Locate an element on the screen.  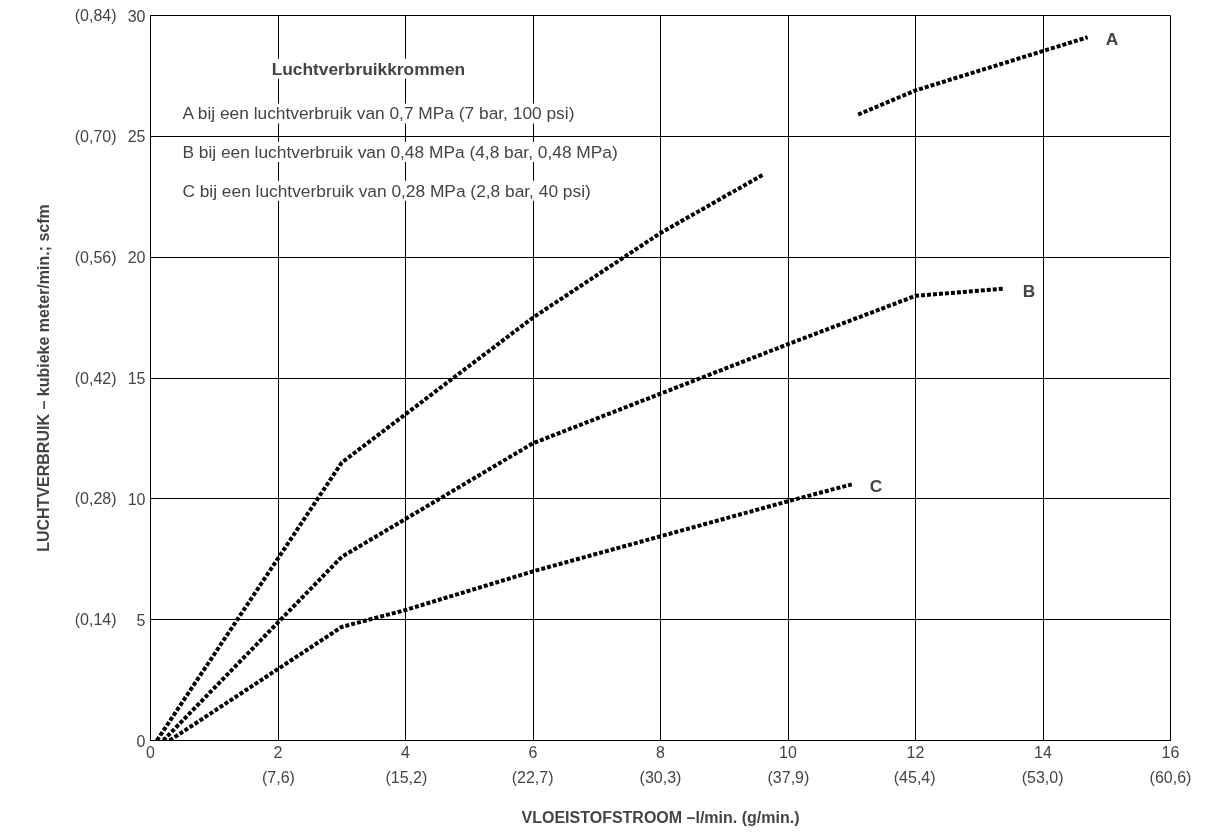
x2-tick-label: (22,7) is located at coordinates (532, 777).